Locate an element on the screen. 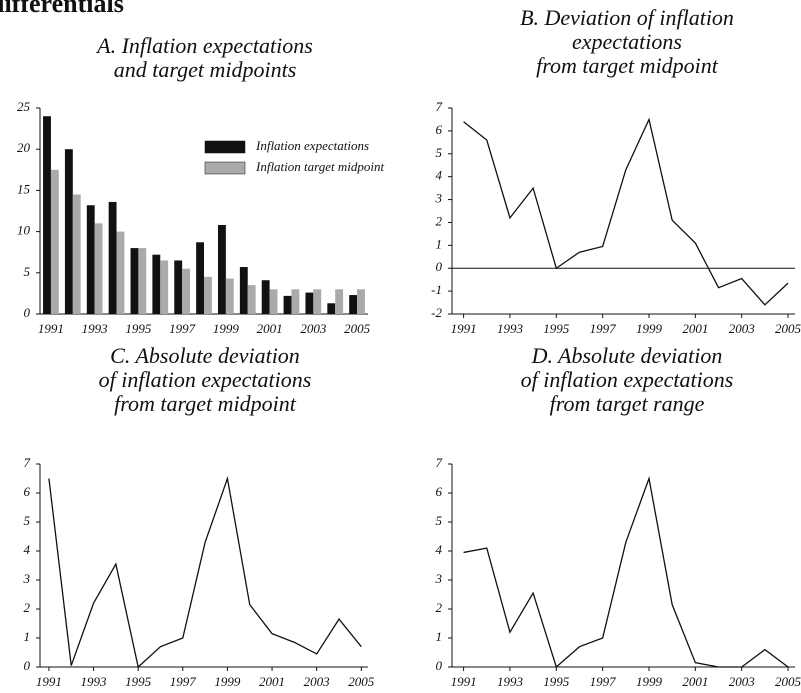 This screenshot has width=801, height=693. chart-title: of inflation expectations is located at coordinates (627, 379).